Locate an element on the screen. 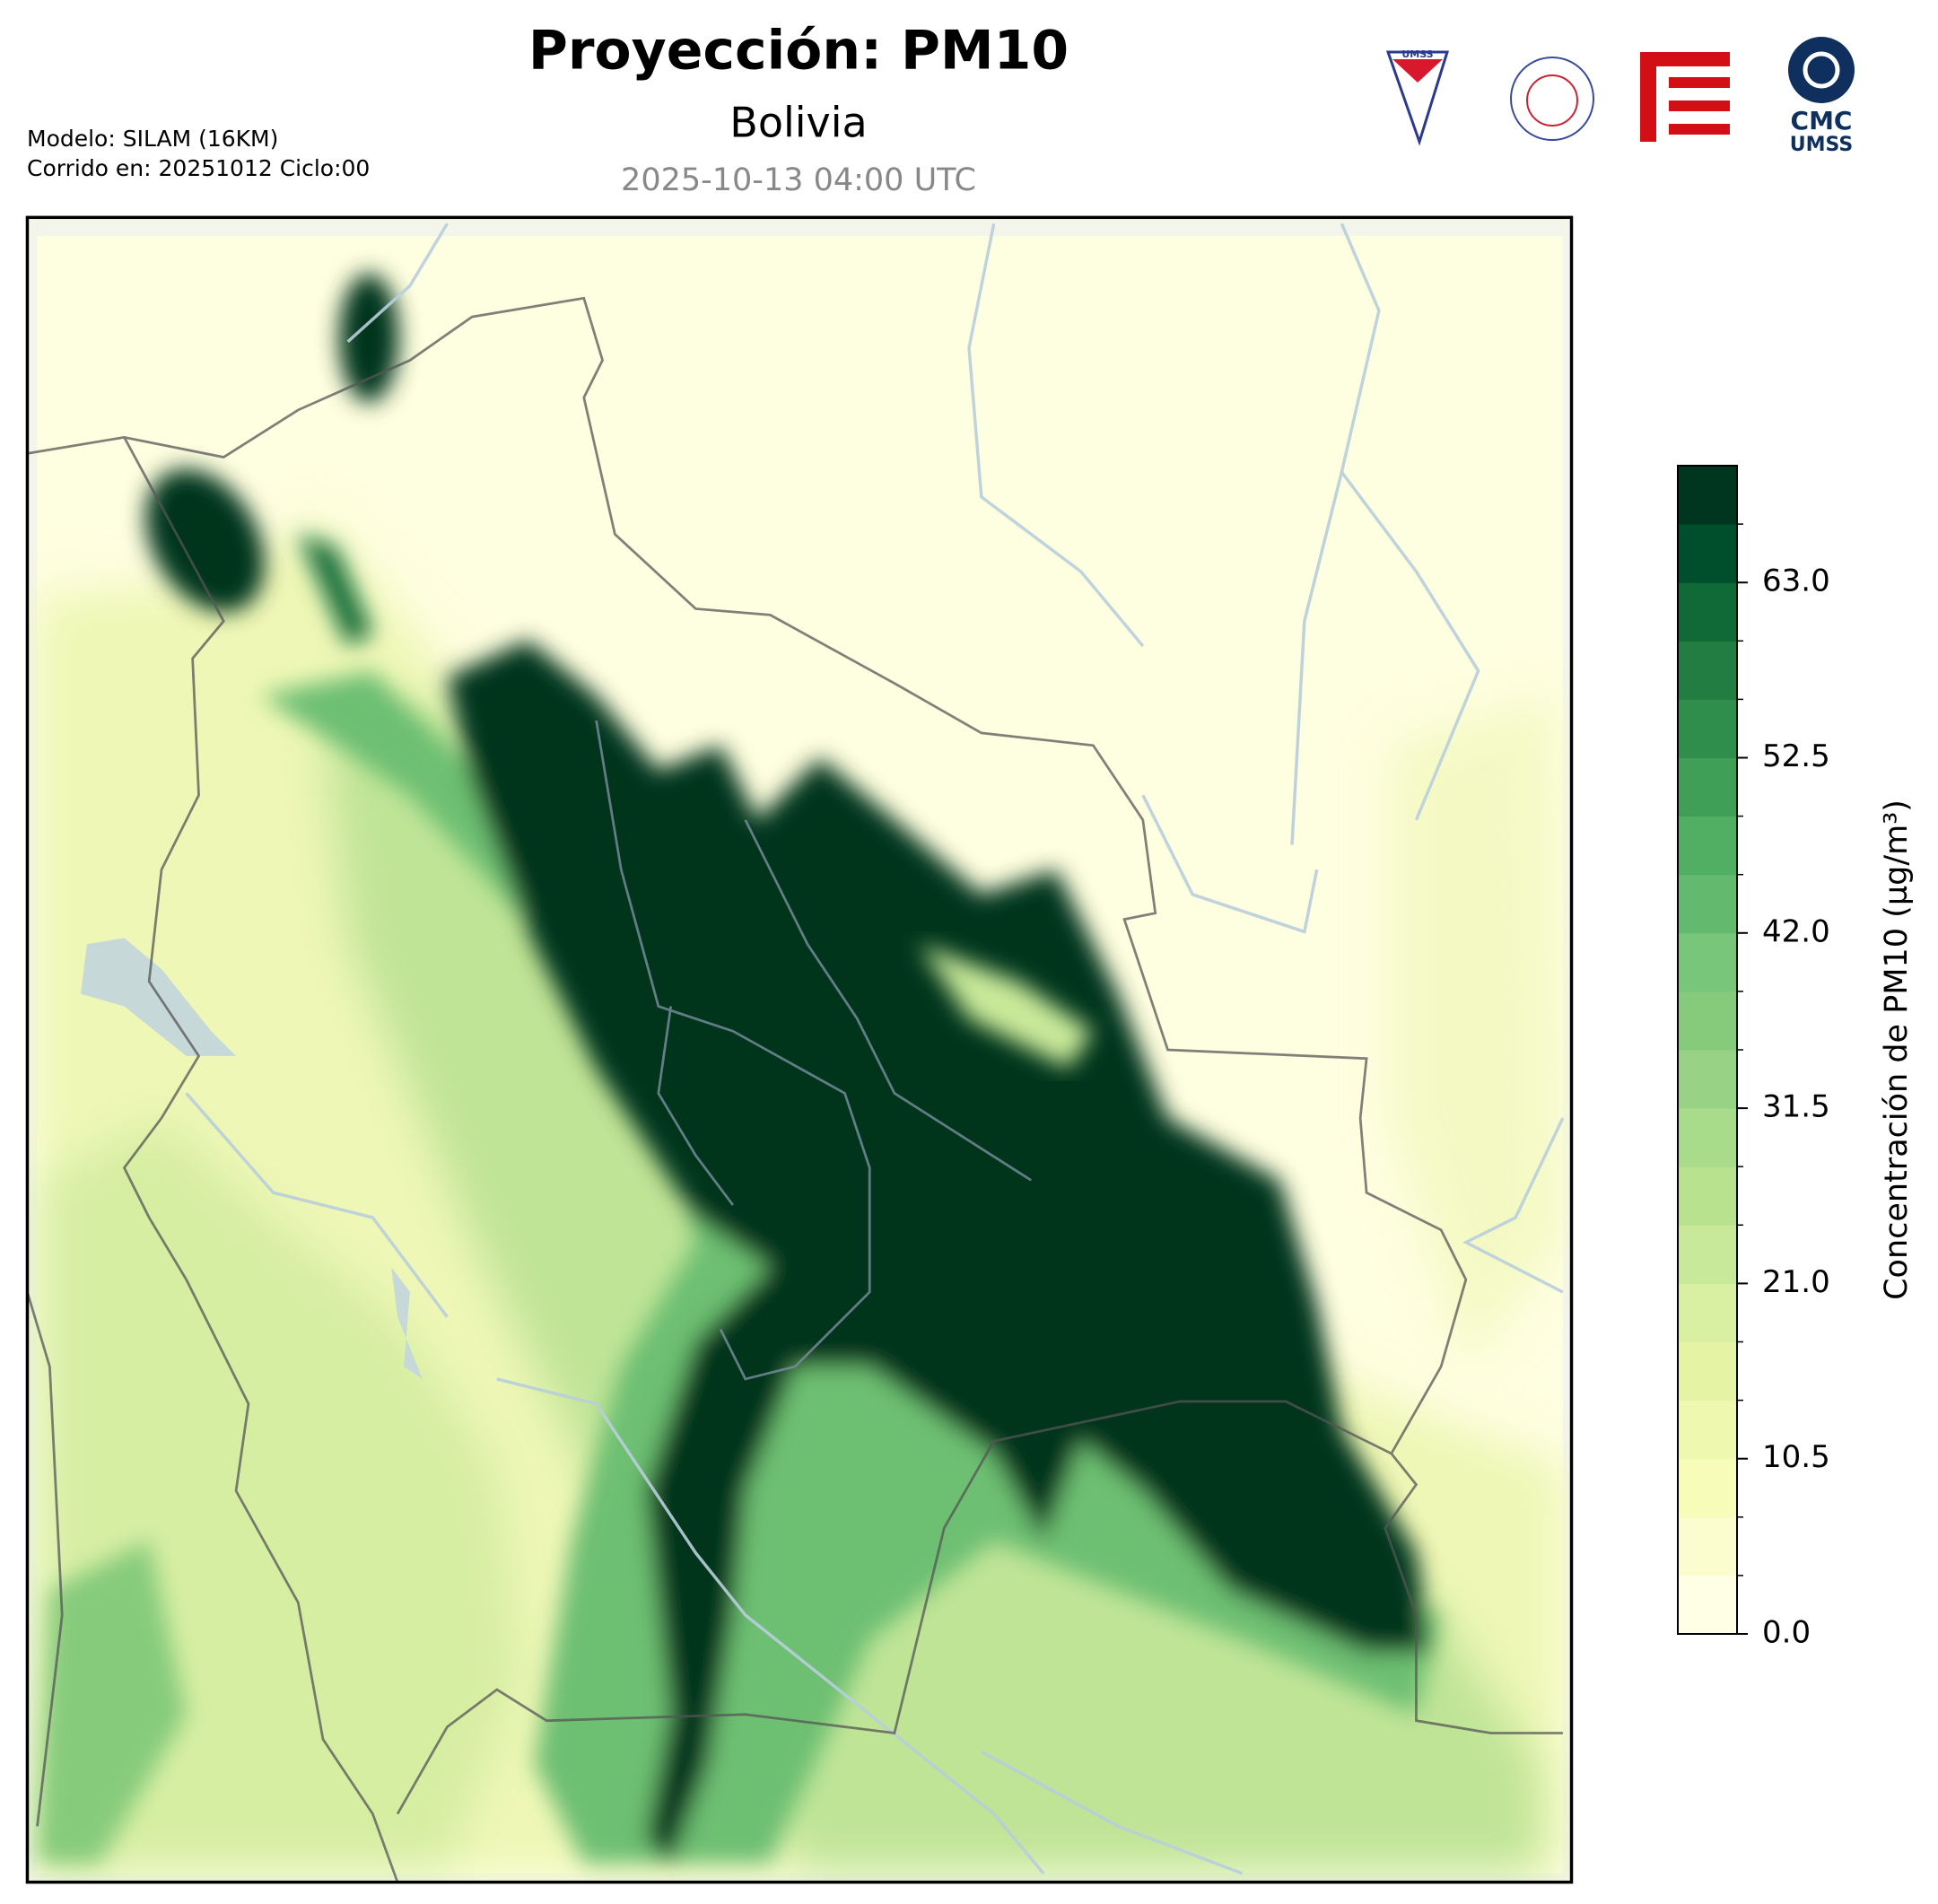 The width and height of the screenshot is (1938, 1904). logo-text: CMC is located at coordinates (1822, 121).